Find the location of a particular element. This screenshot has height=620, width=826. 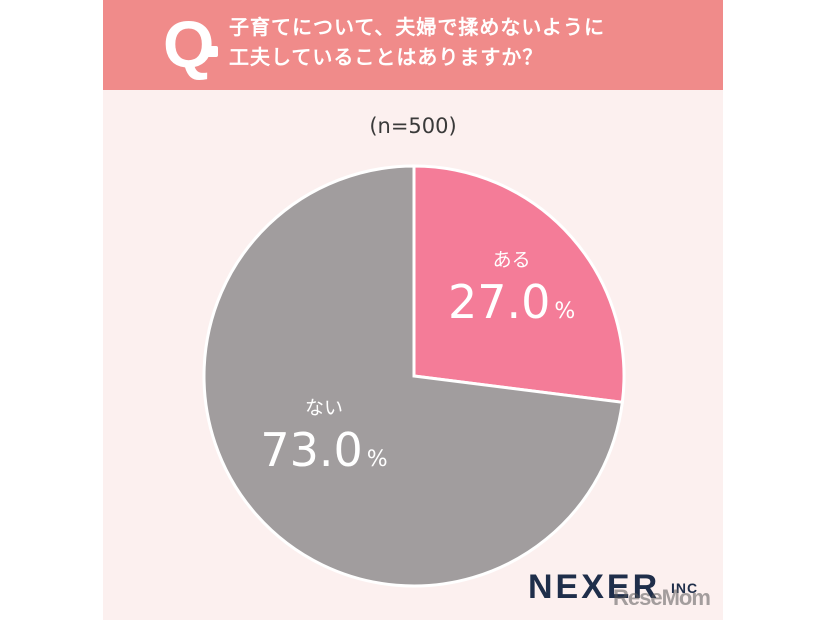

slice-percent-label: 73.0% is located at coordinates (323, 450).